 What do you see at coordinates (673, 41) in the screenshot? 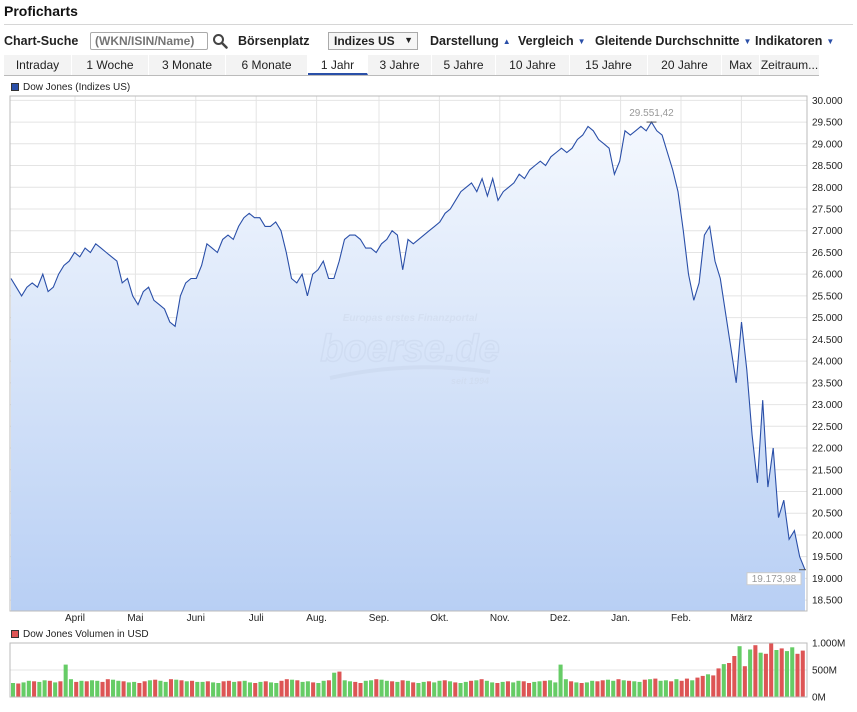
I see `menu-gleitende-durchschnitte: Gleitende Durchschnitte ▼` at bounding box center [673, 41].